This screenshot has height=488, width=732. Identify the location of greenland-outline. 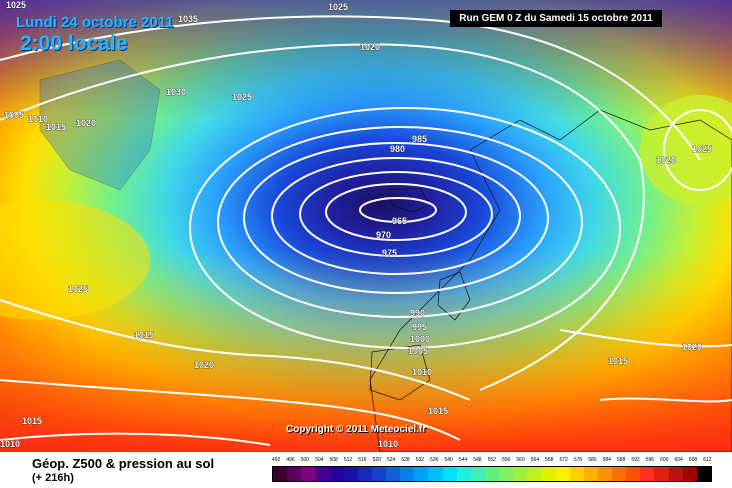
(100, 125).